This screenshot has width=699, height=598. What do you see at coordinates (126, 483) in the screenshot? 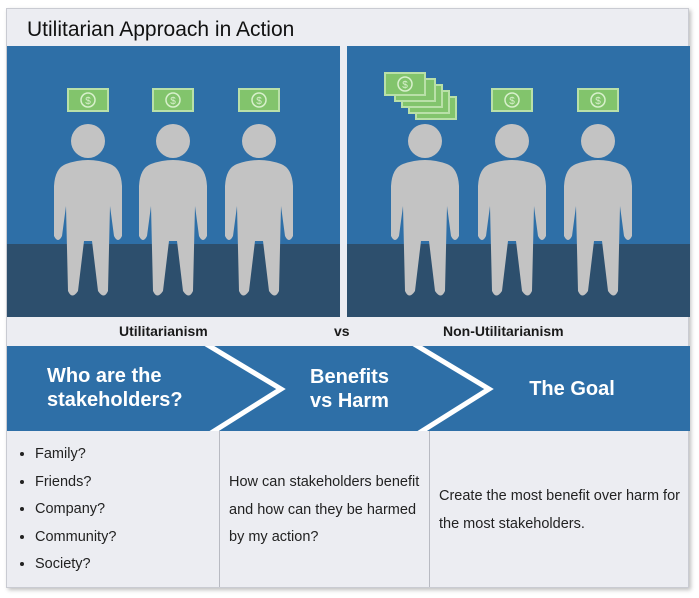
I see `stakeholder-item: Friends?` at bounding box center [126, 483].